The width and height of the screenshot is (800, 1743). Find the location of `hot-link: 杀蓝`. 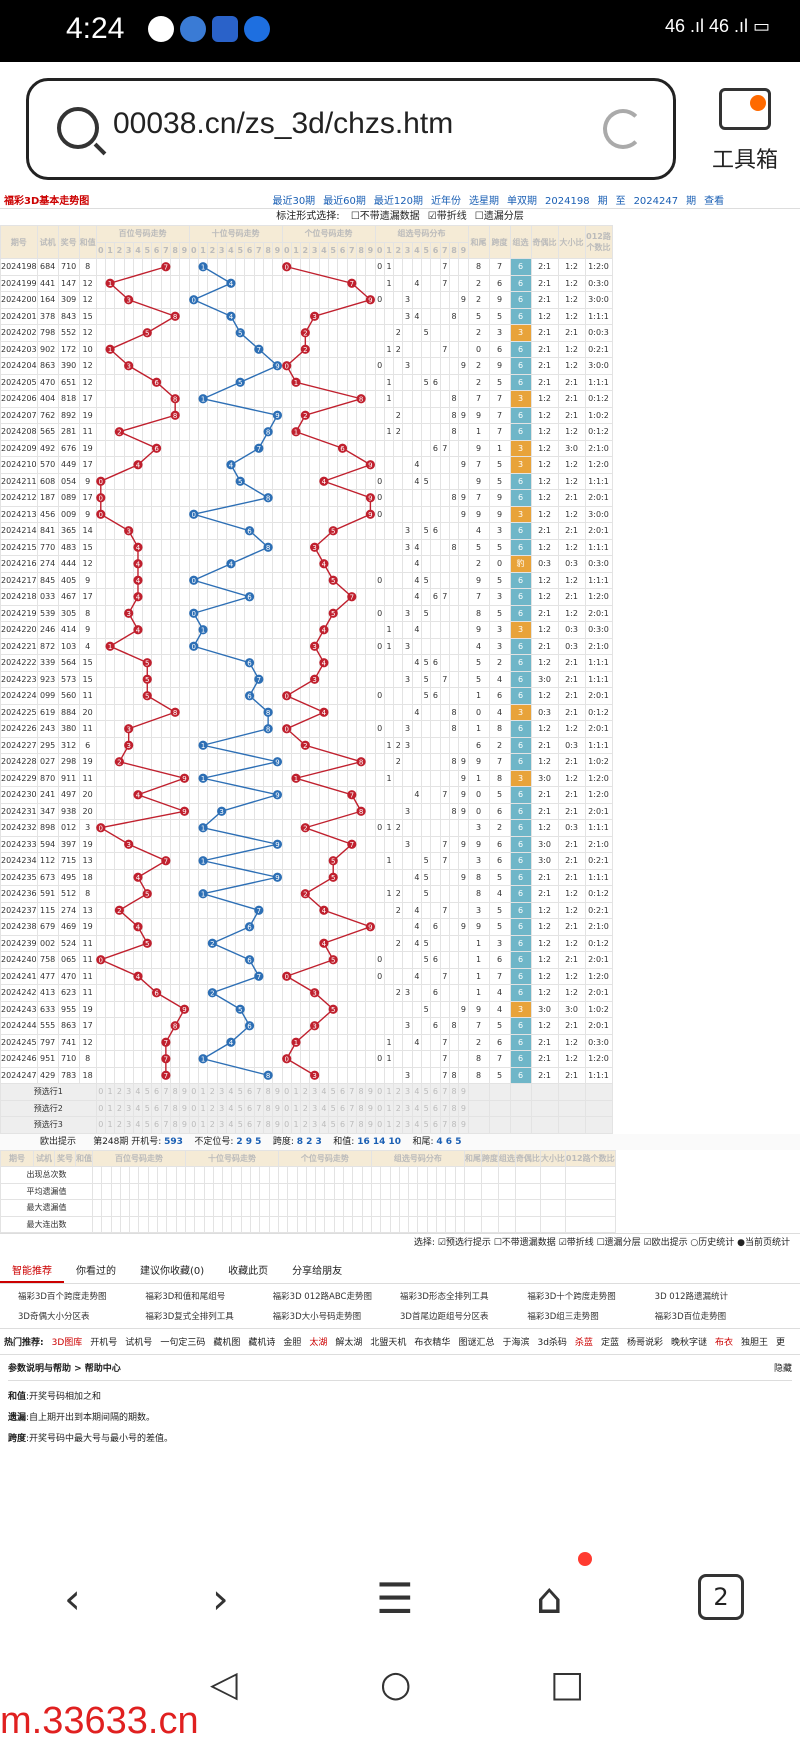

hot-link: 杀蓝 is located at coordinates (583, 1343).